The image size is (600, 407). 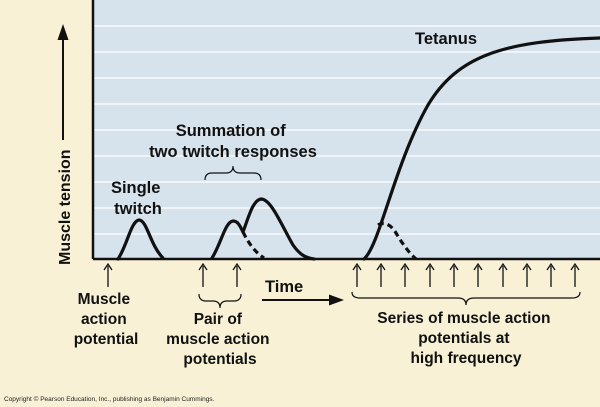 I want to click on pair-of-potentials-label: Pair of muscle action potentials, so click(x=220, y=339).